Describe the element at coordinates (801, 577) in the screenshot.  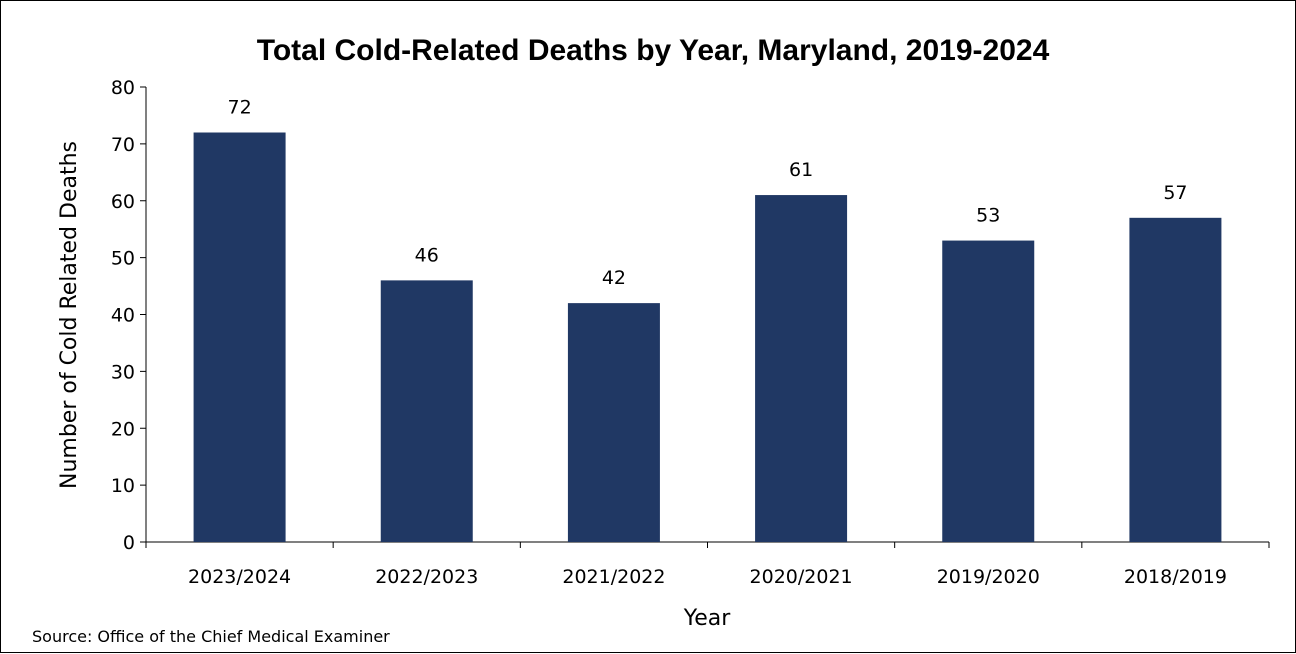
I see `x-tick-label: 2020/2021` at that location.